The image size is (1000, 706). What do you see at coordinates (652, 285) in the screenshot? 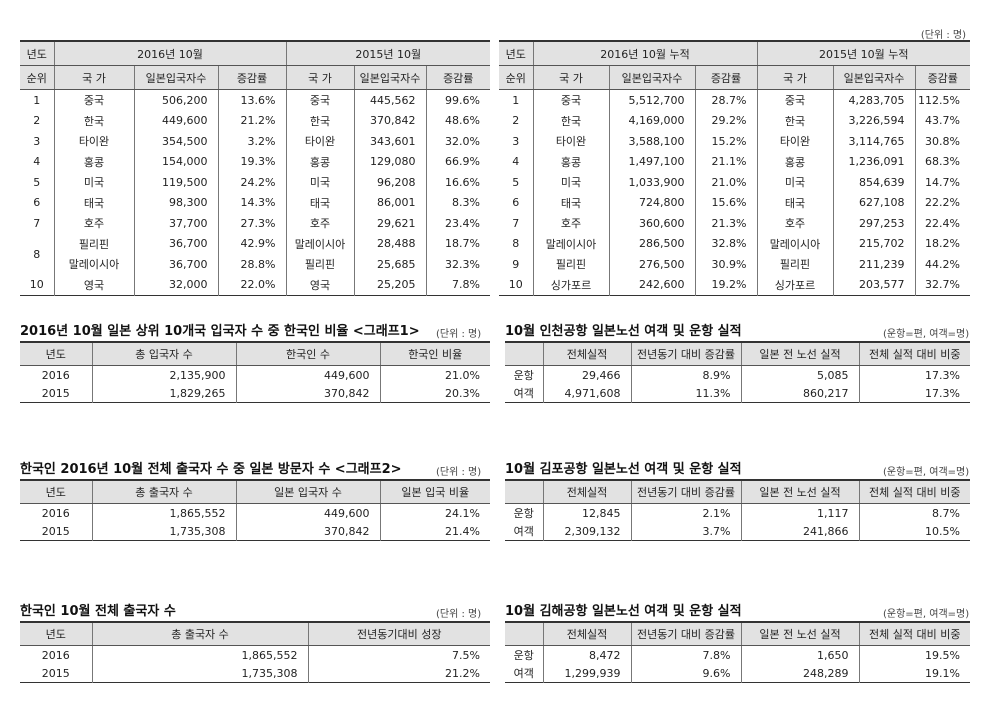
I see `arrivals-cell: 242,600` at bounding box center [652, 285].